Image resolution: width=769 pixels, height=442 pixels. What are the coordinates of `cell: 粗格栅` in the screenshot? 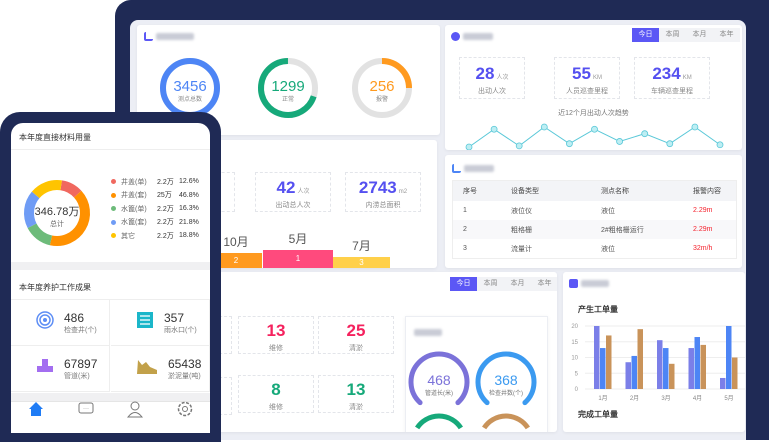 It's located at (546, 229).